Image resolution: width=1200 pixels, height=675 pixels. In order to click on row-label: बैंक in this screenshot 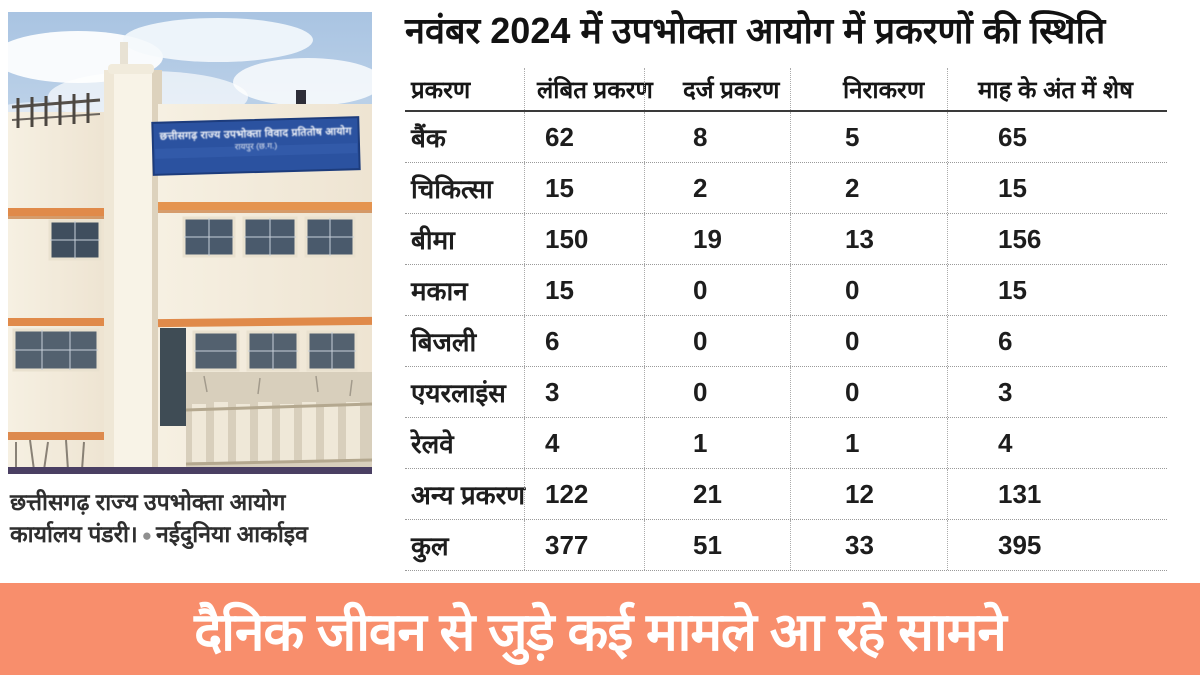, I will do `click(428, 138)`.